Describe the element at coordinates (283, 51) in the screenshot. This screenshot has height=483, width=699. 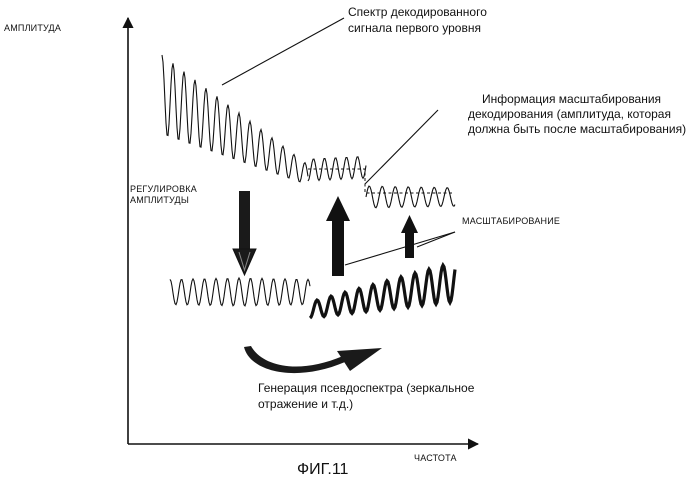
I see `spectrum-leader-line` at that location.